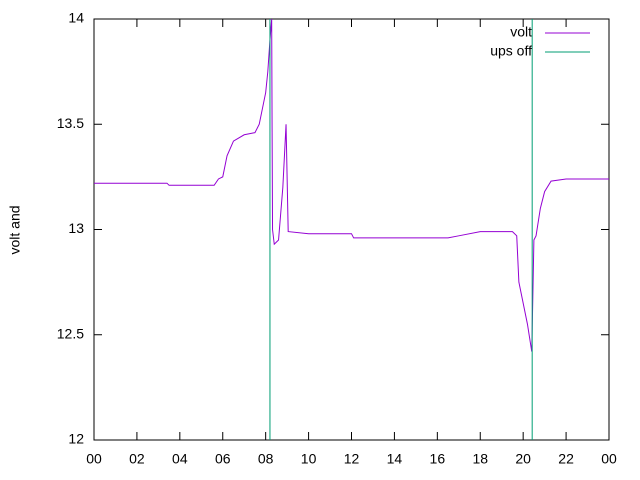  I want to click on y-tick-label: 14, so click(76, 18).